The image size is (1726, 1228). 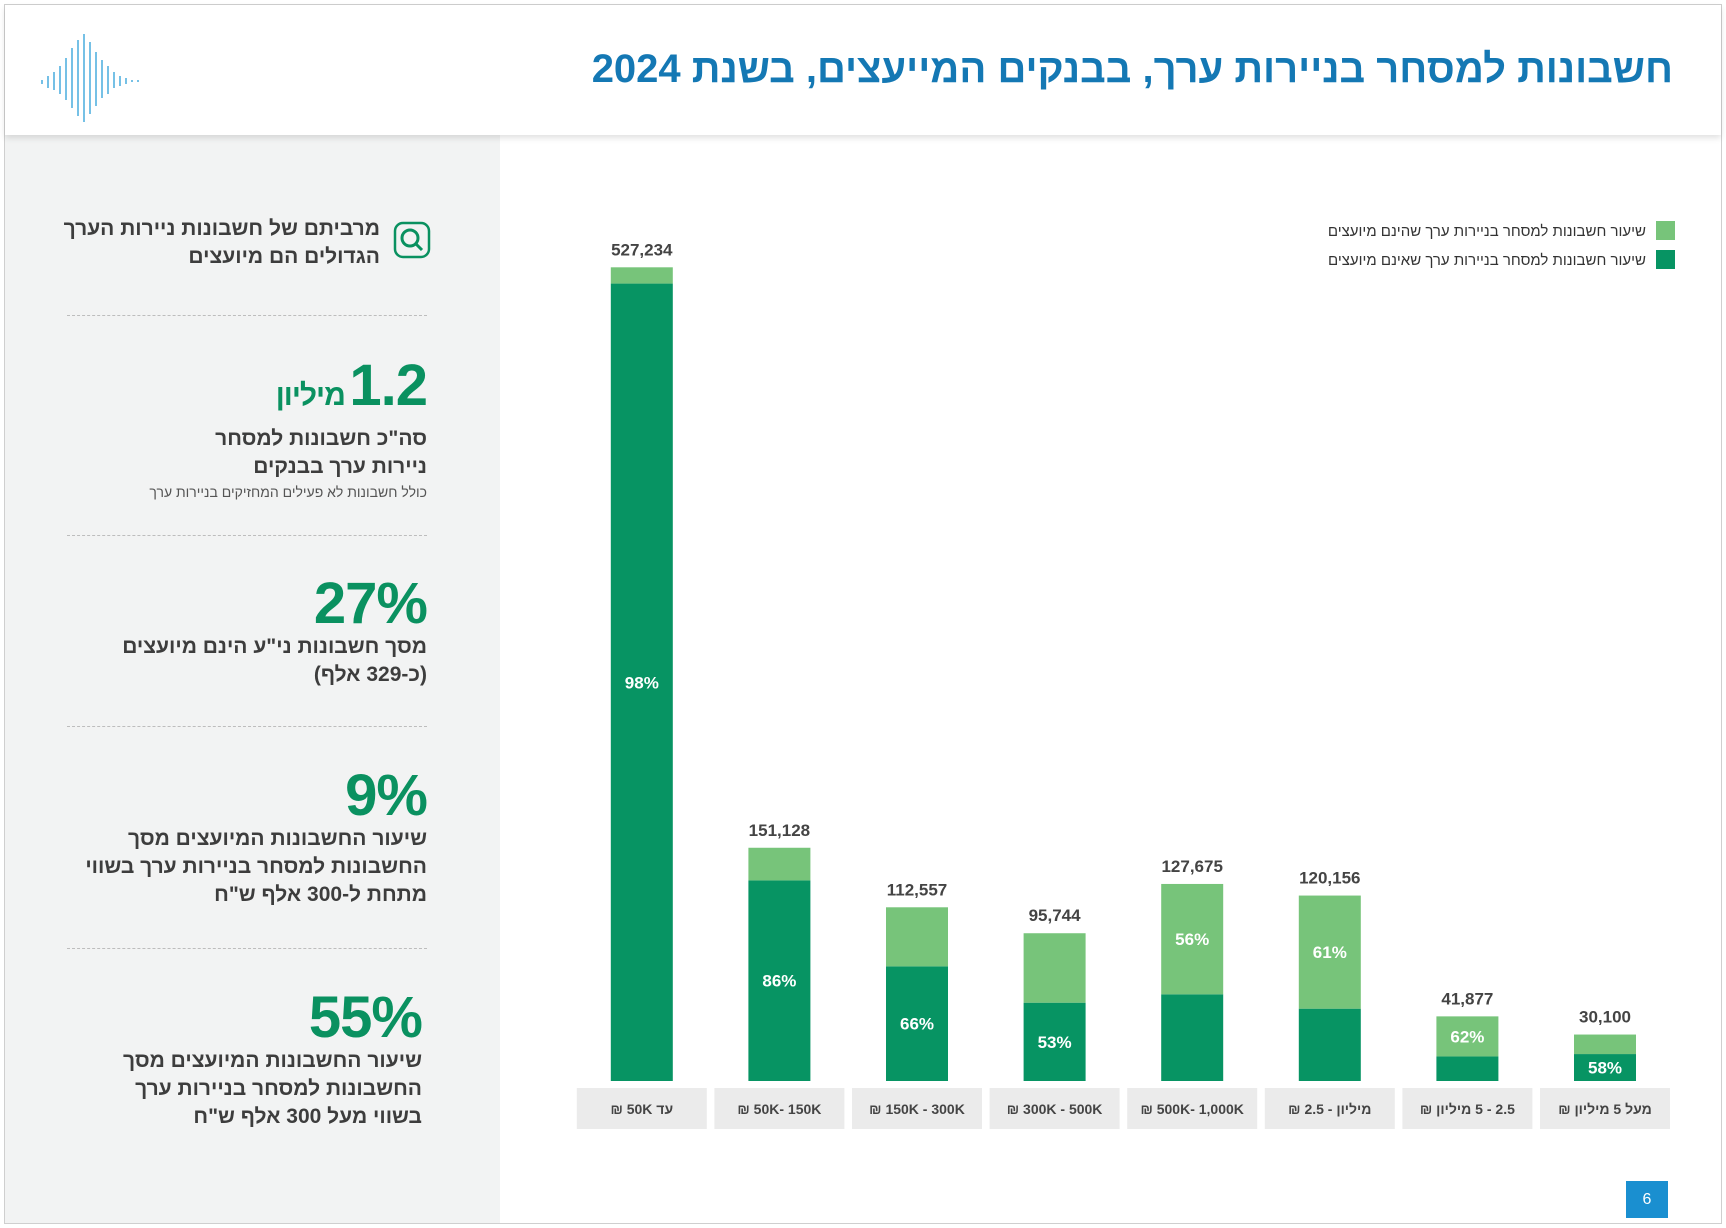 I want to click on highlight-figure: 9%, so click(x=386, y=795).